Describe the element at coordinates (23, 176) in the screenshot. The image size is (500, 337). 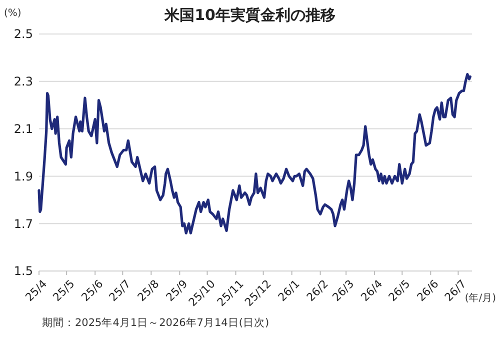
I see `y-tick-label: 1.9` at that location.